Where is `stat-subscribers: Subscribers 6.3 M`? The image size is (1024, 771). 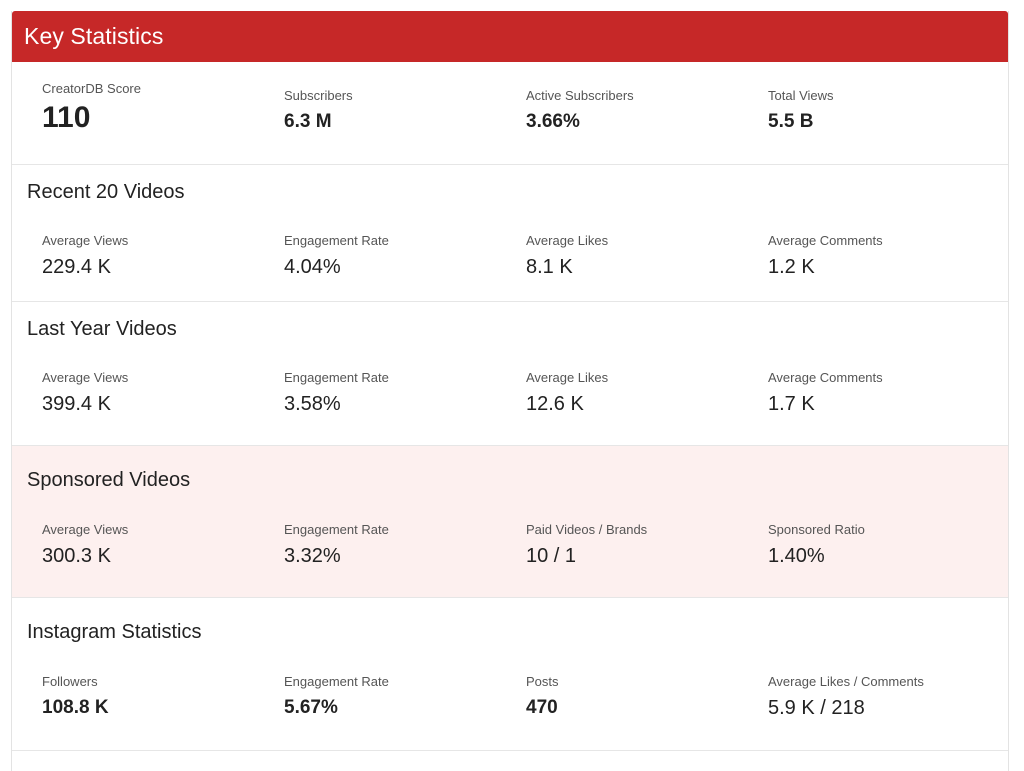
stat-subscribers: Subscribers 6.3 M is located at coordinates (405, 108).